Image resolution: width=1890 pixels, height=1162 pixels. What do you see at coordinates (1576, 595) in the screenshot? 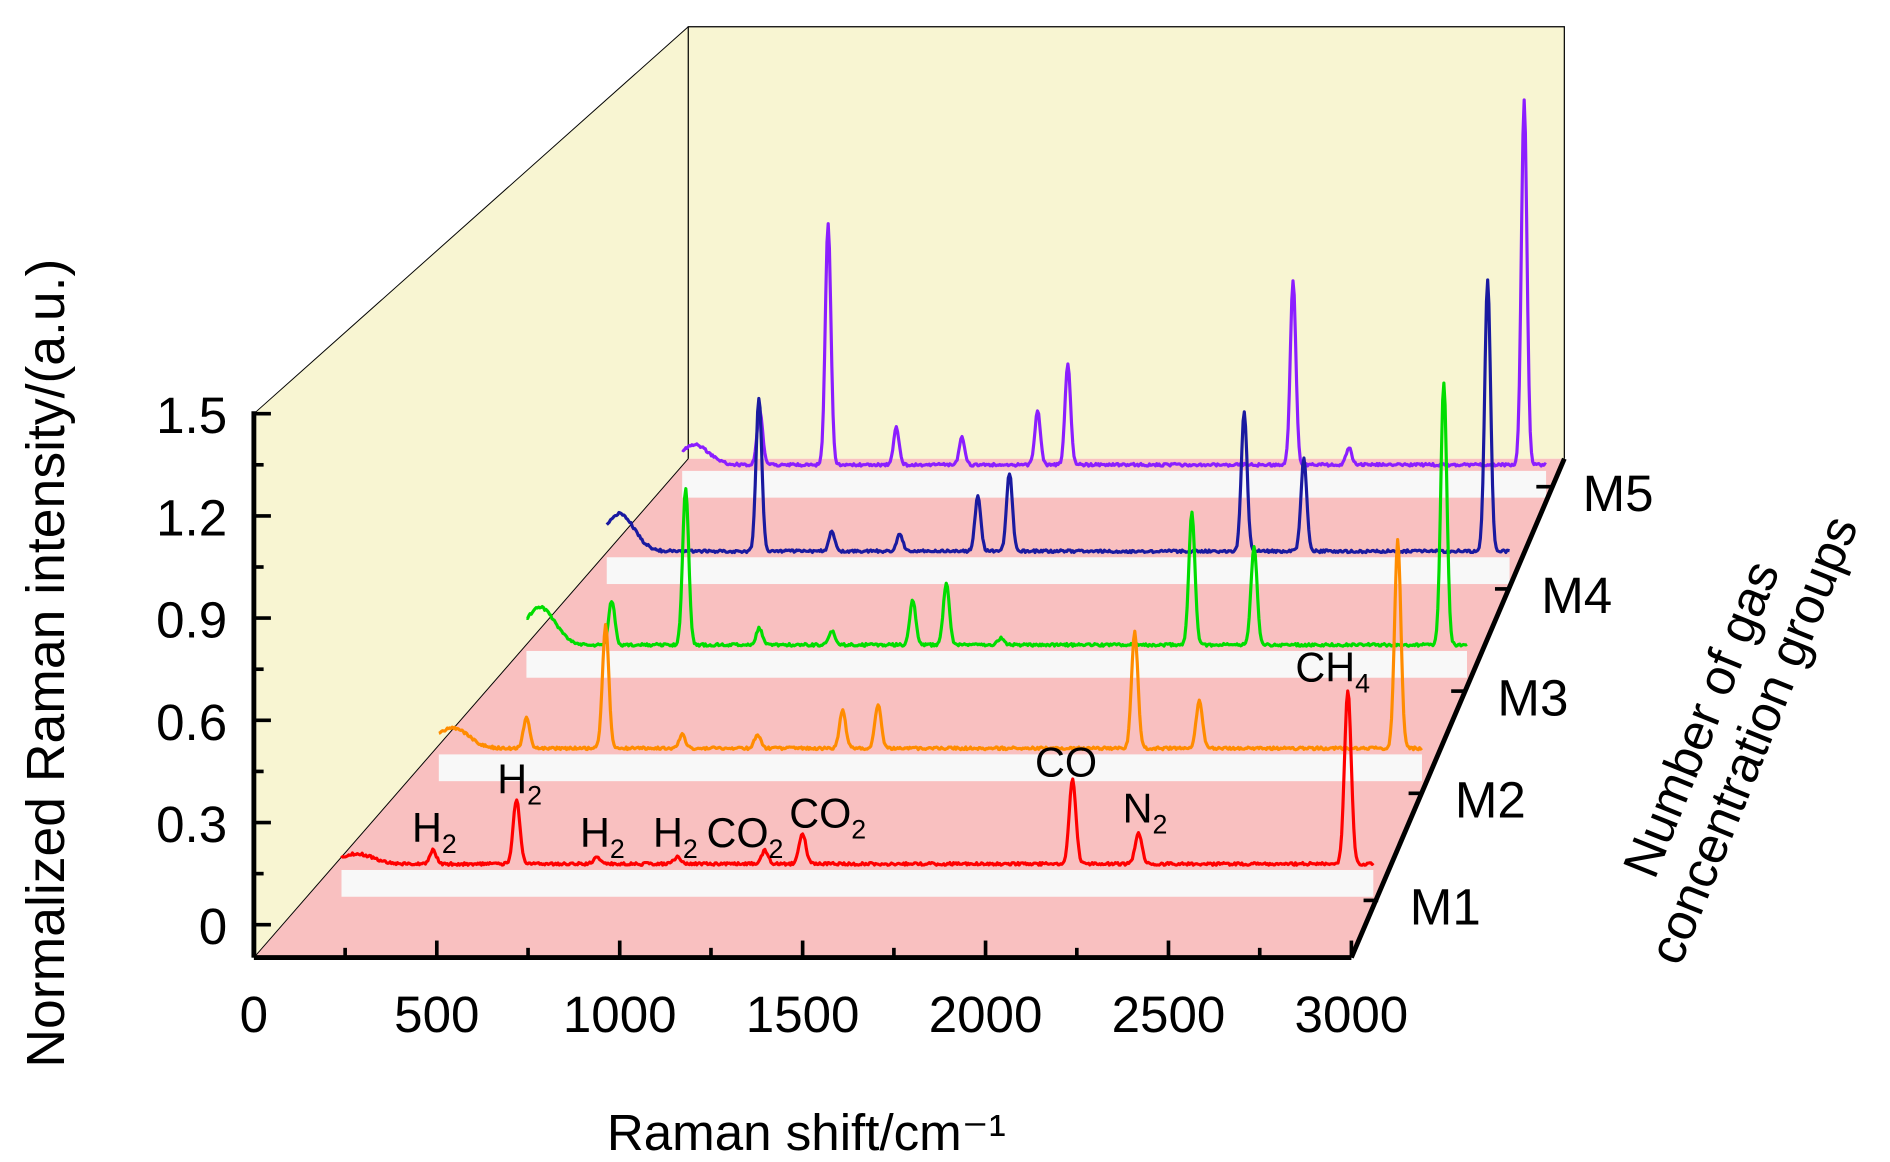
I see `z-tick-label: M4` at bounding box center [1576, 595].